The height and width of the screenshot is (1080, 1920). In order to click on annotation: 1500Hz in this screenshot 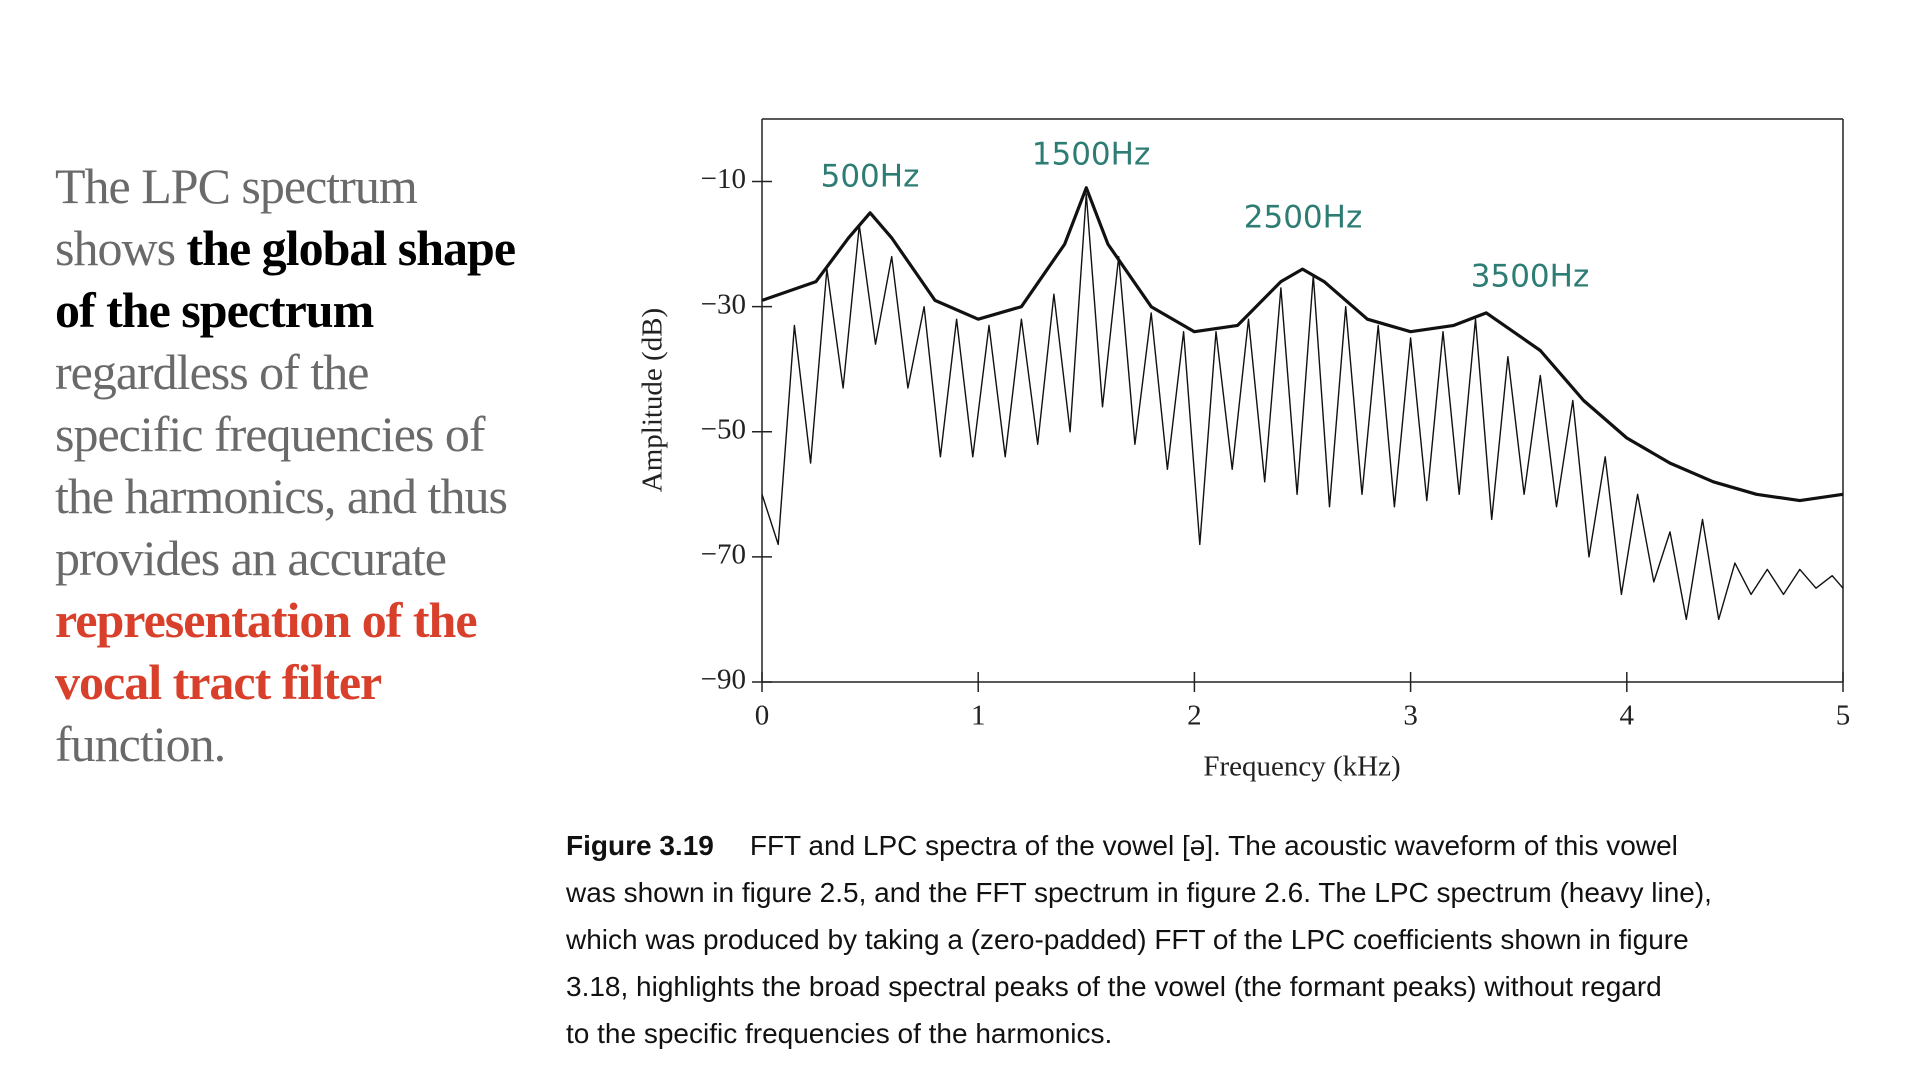, I will do `click(1091, 155)`.